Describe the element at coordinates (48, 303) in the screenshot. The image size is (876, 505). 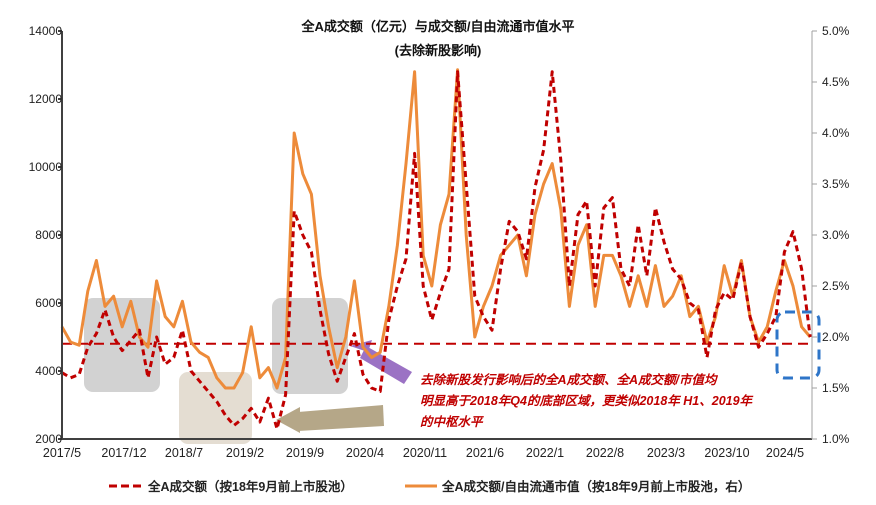
I see `y-left-tick: 6000` at that location.